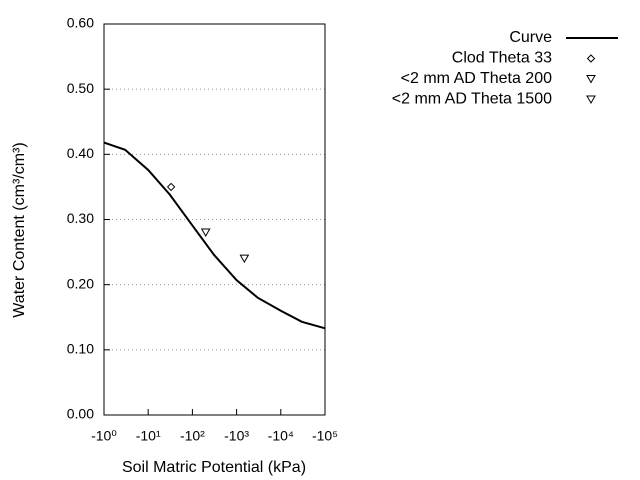 The image size is (640, 480). Describe the element at coordinates (80, 218) in the screenshot. I see `y-tick-label: 0.30` at that location.